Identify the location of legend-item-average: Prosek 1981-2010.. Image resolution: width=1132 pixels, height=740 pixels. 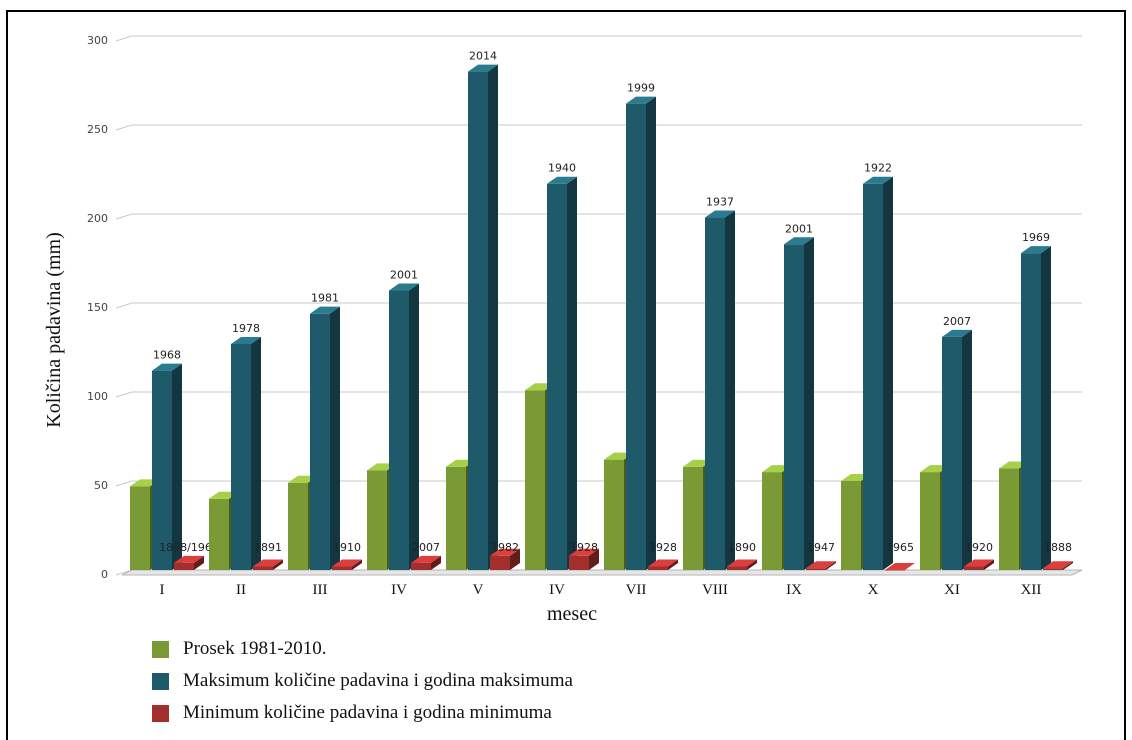
(362, 649).